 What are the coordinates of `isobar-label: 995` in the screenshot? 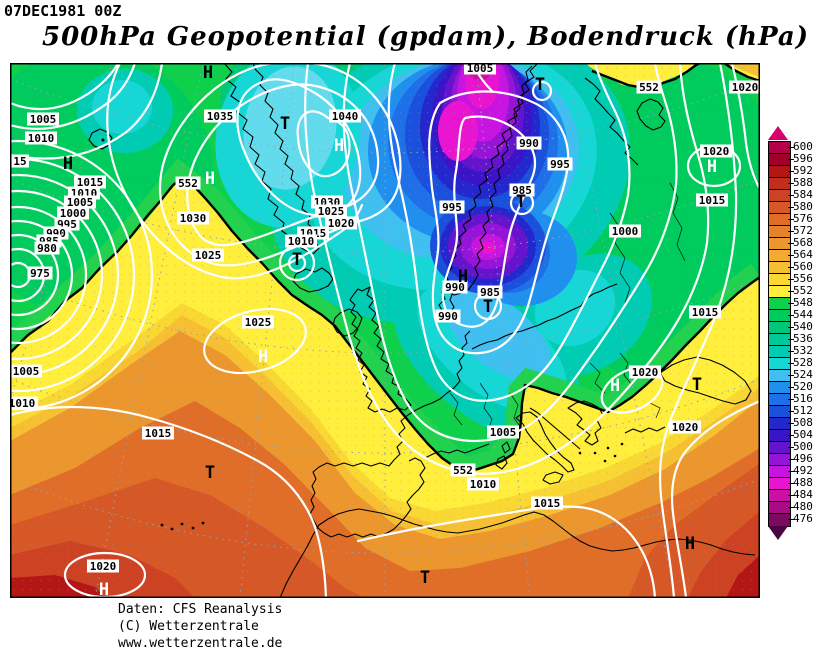 It's located at (560, 164).